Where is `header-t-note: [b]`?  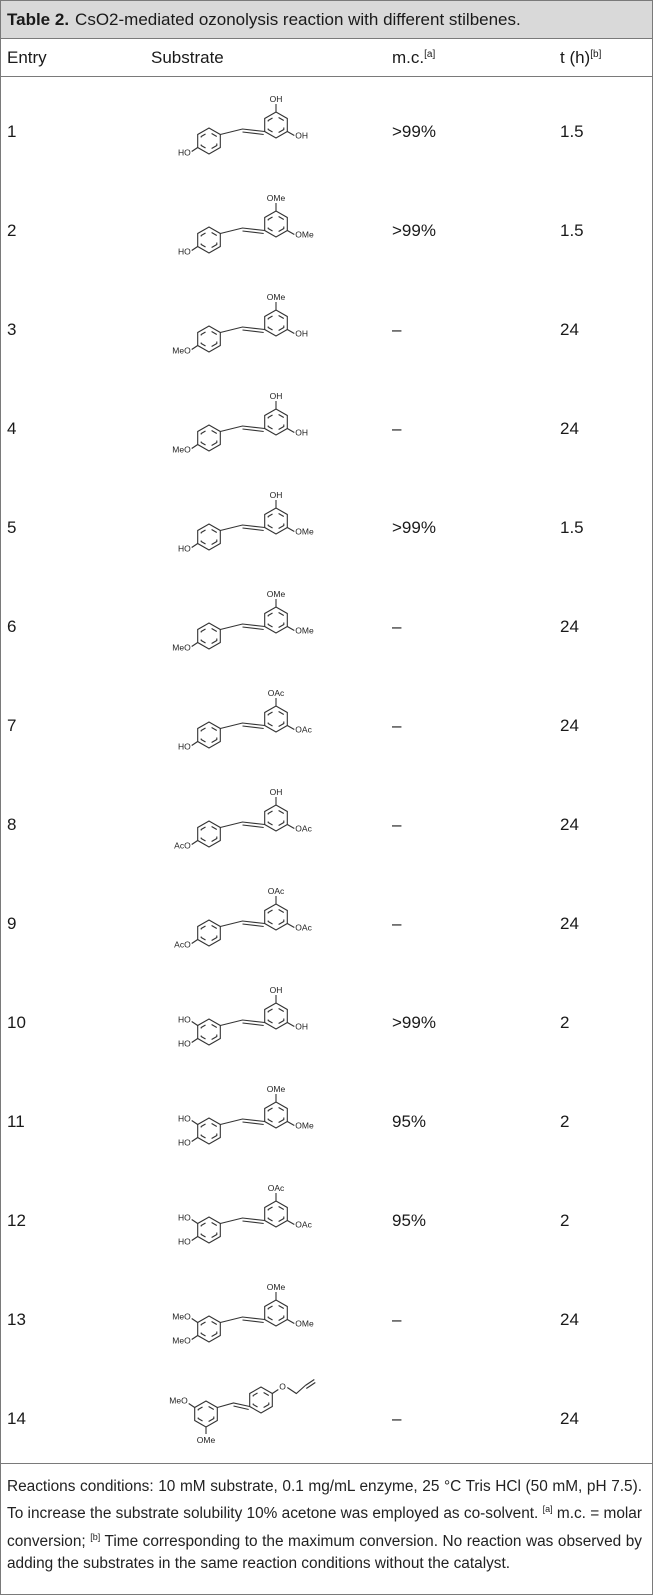 header-t-note: [b] is located at coordinates (596, 54).